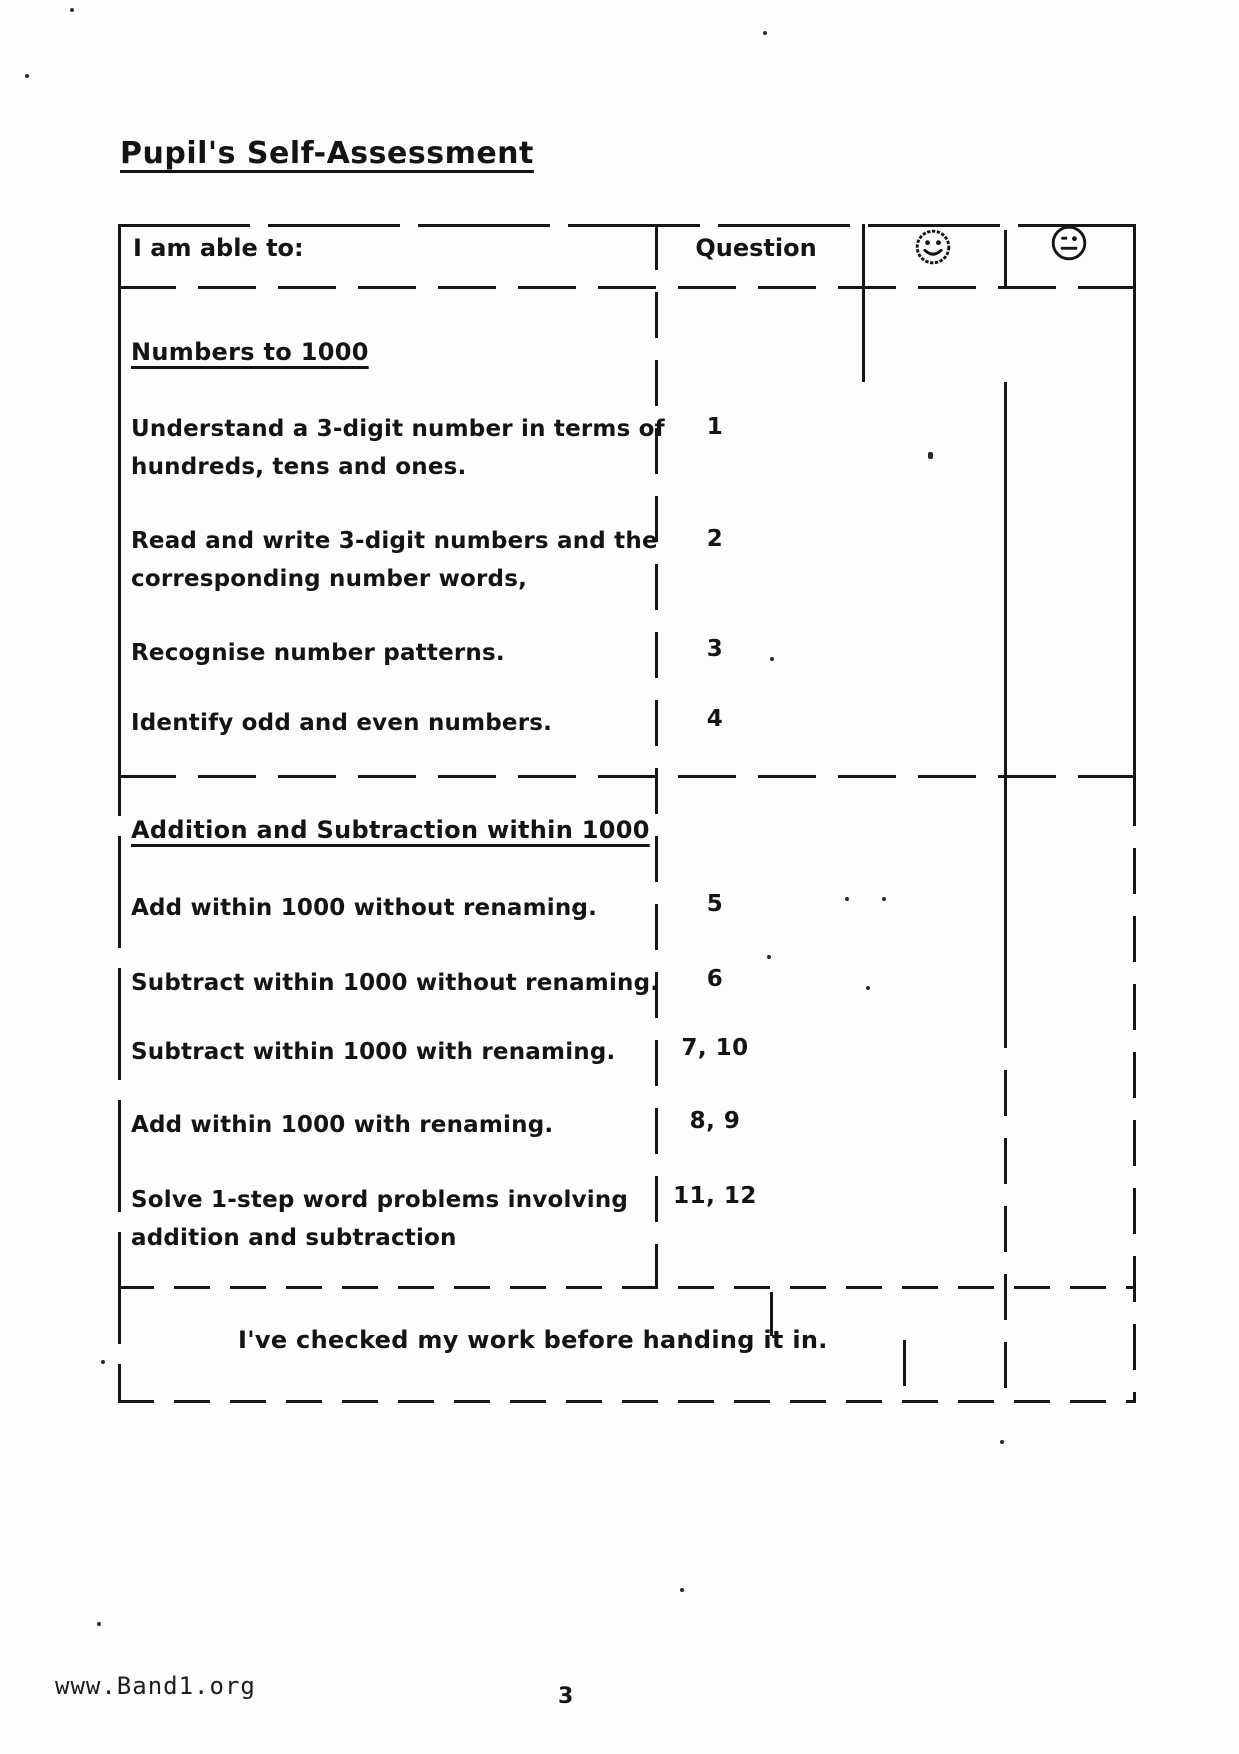  What do you see at coordinates (1005, 1199) in the screenshot?
I see `neutral-column-divider-lower` at bounding box center [1005, 1199].